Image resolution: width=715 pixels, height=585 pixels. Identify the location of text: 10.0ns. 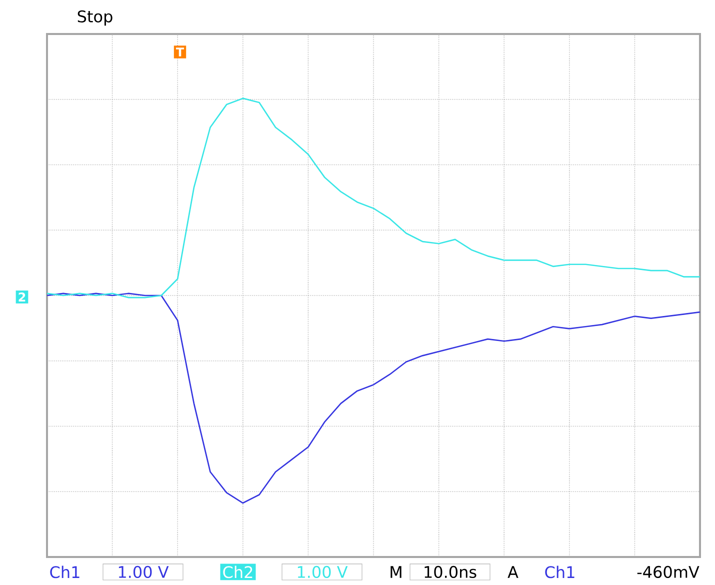
(450, 572).